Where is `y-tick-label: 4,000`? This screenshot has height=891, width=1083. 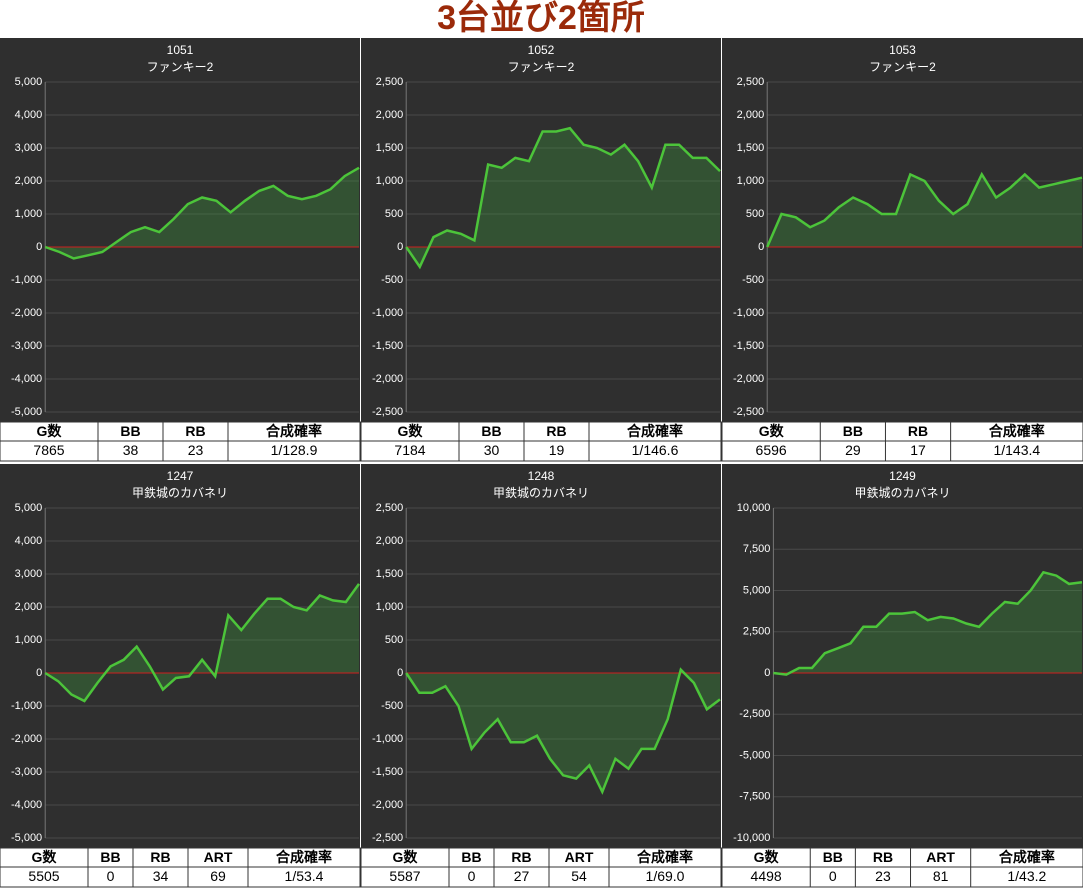 y-tick-label: 4,000 is located at coordinates (29, 541).